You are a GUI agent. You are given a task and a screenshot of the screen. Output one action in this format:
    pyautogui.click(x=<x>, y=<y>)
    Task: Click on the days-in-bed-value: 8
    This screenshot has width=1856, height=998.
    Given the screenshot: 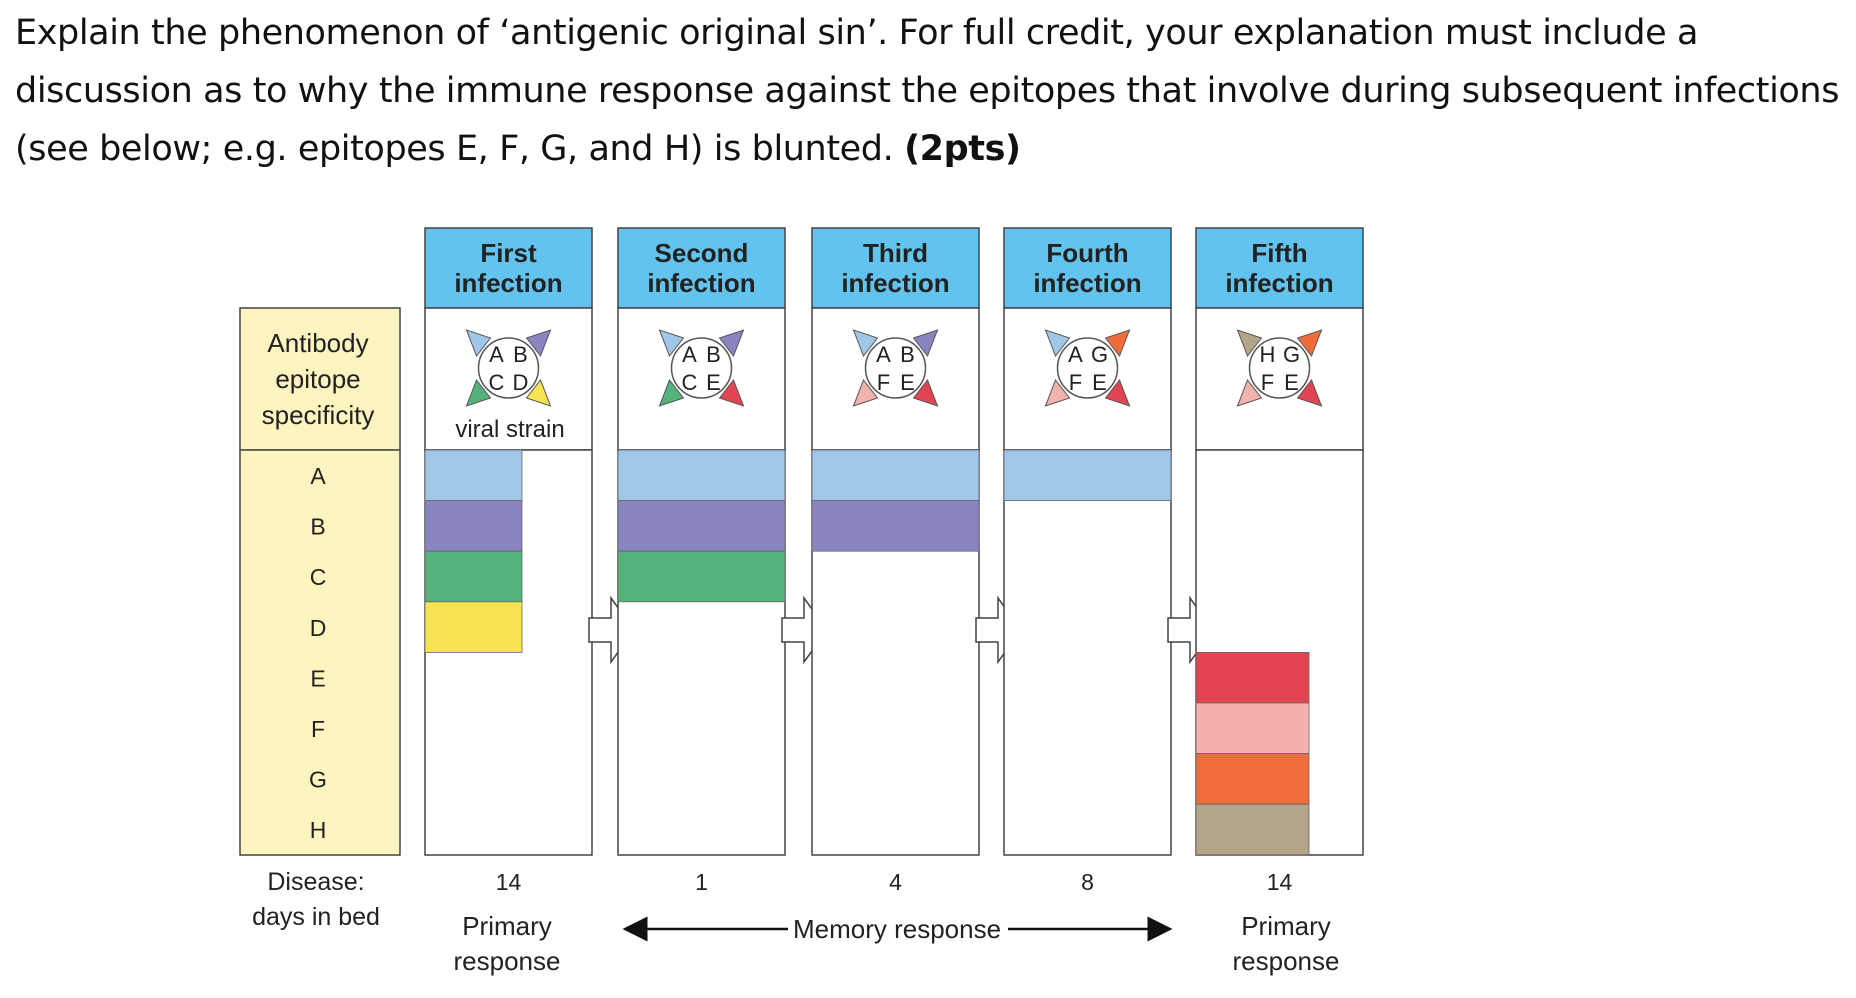 What is the action you would take?
    pyautogui.click(x=1087, y=882)
    